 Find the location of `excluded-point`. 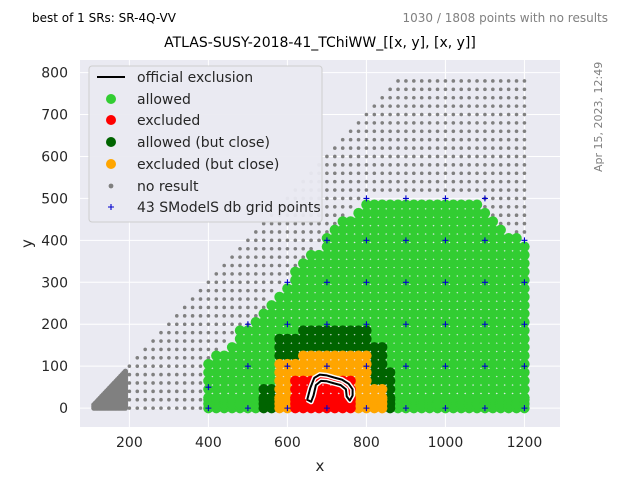

excluded-point is located at coordinates (303, 397).